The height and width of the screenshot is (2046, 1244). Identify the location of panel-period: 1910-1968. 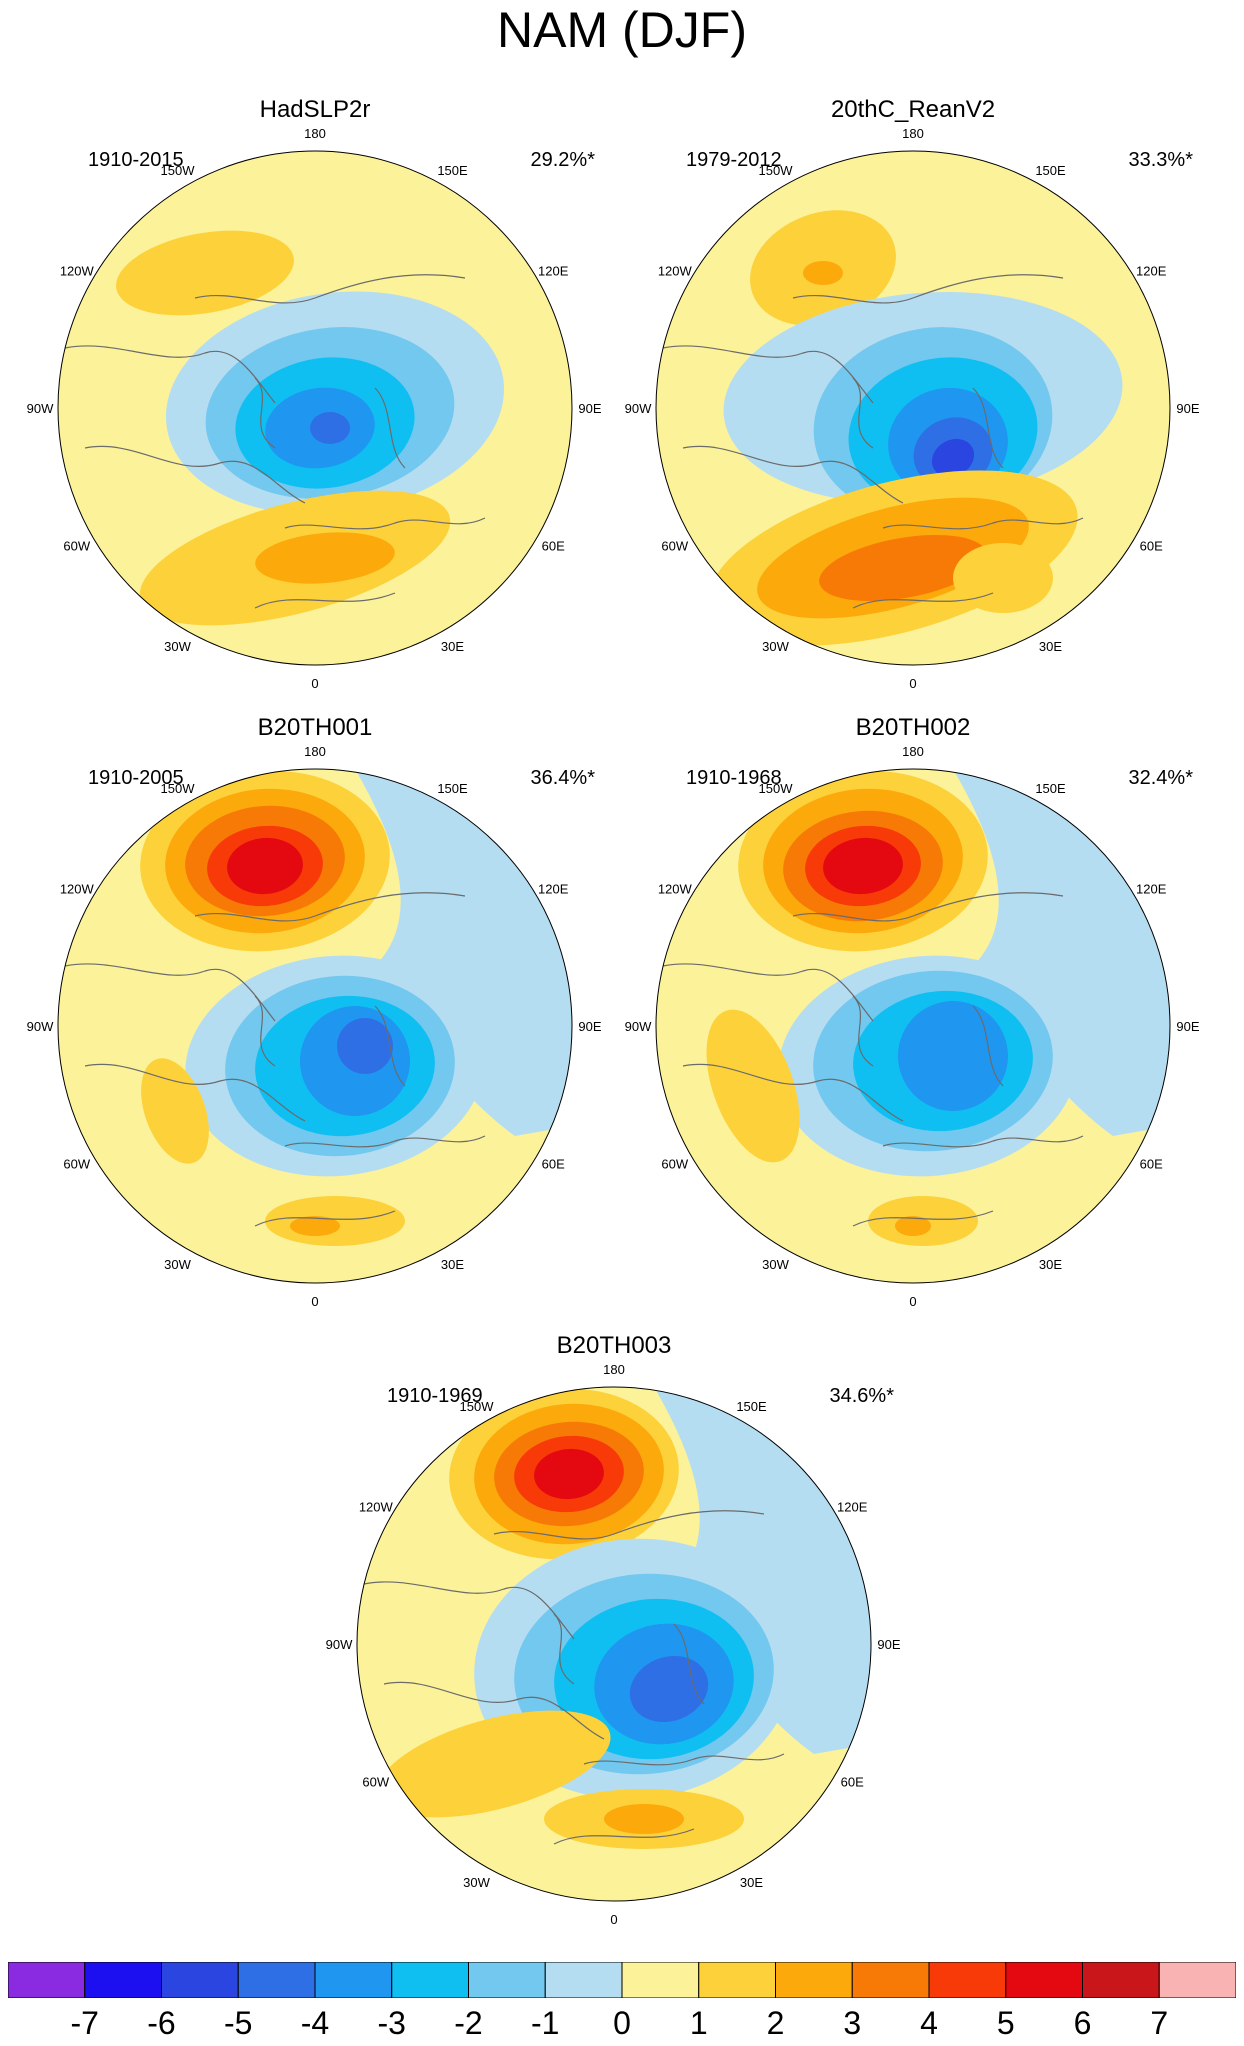
(734, 778).